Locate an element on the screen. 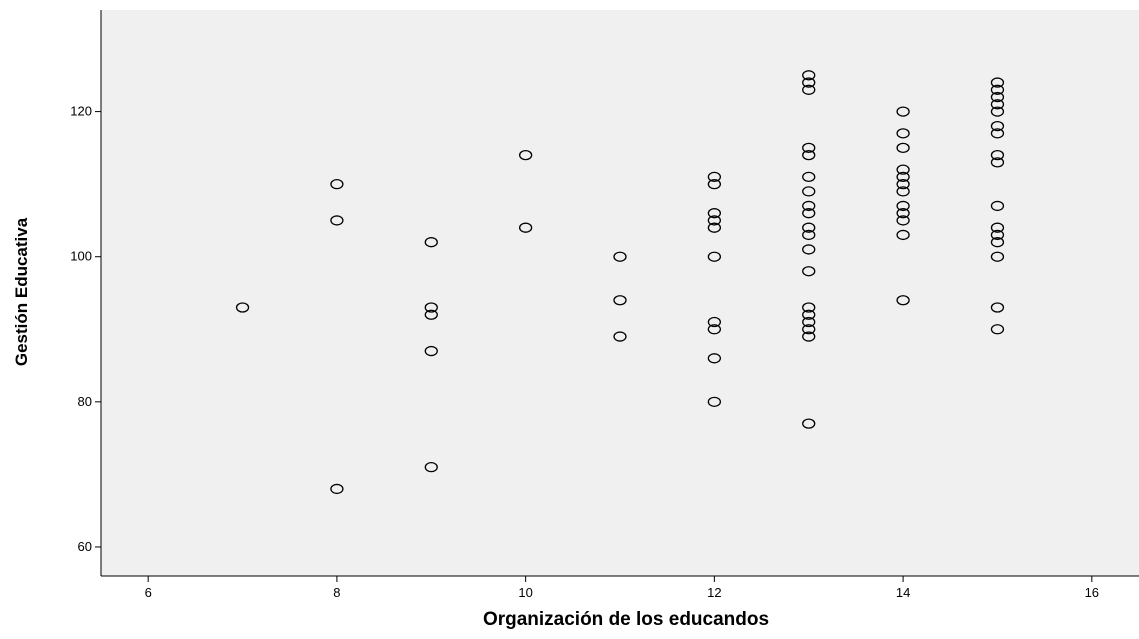 The width and height of the screenshot is (1139, 639). x-tick-label: 8 is located at coordinates (336, 592).